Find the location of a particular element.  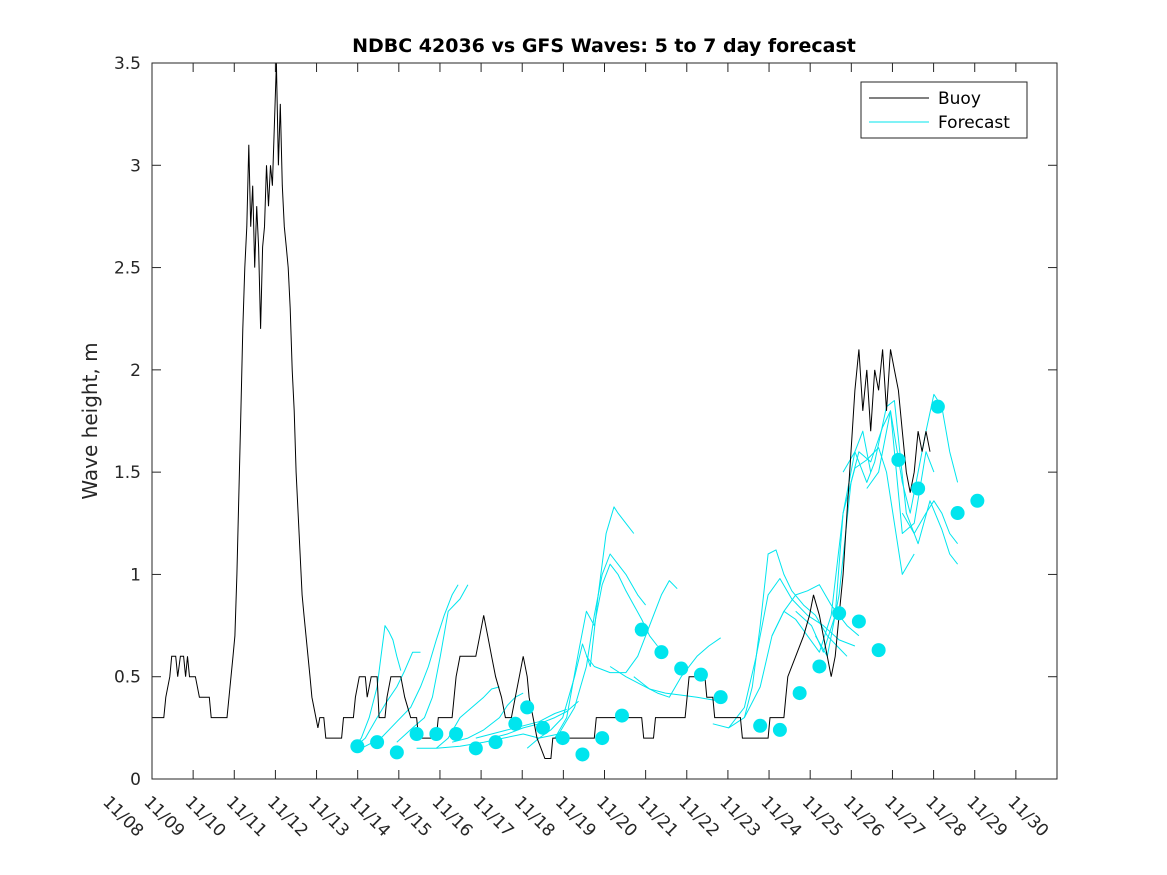

x-tick-label: 11/29 is located at coordinates (986, 816).